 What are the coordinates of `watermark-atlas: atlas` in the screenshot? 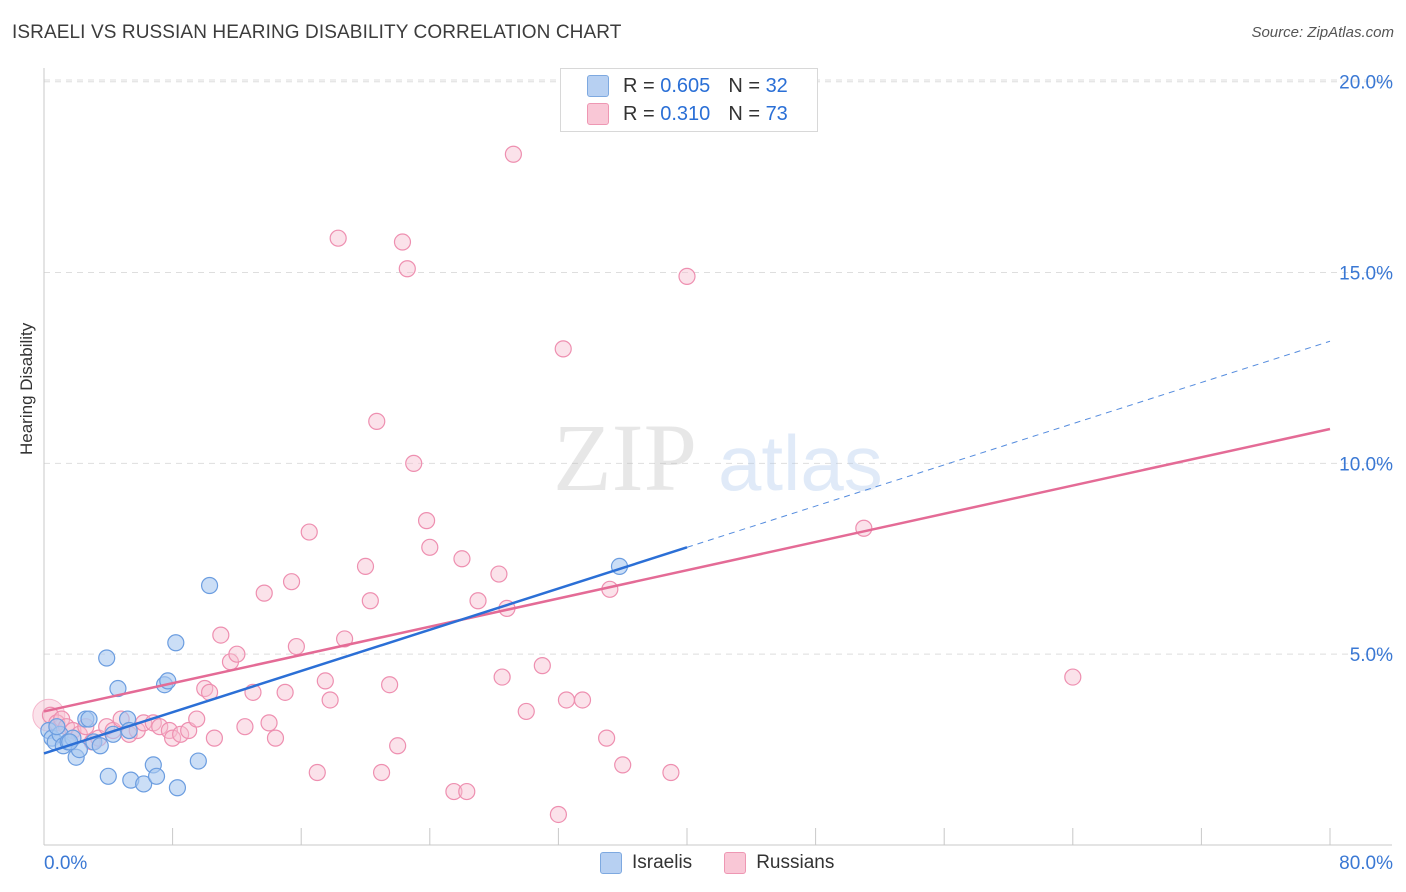 It's located at (800, 463).